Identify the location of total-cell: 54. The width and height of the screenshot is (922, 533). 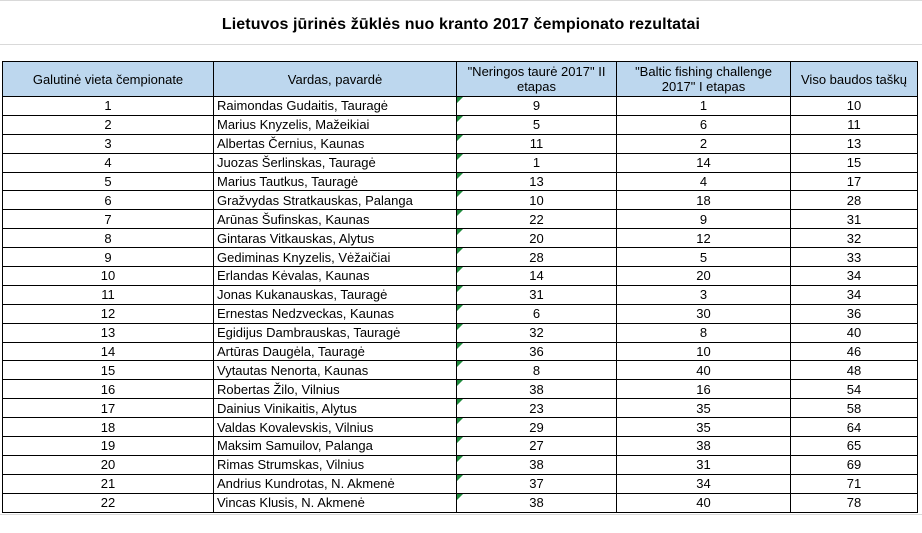
(854, 389).